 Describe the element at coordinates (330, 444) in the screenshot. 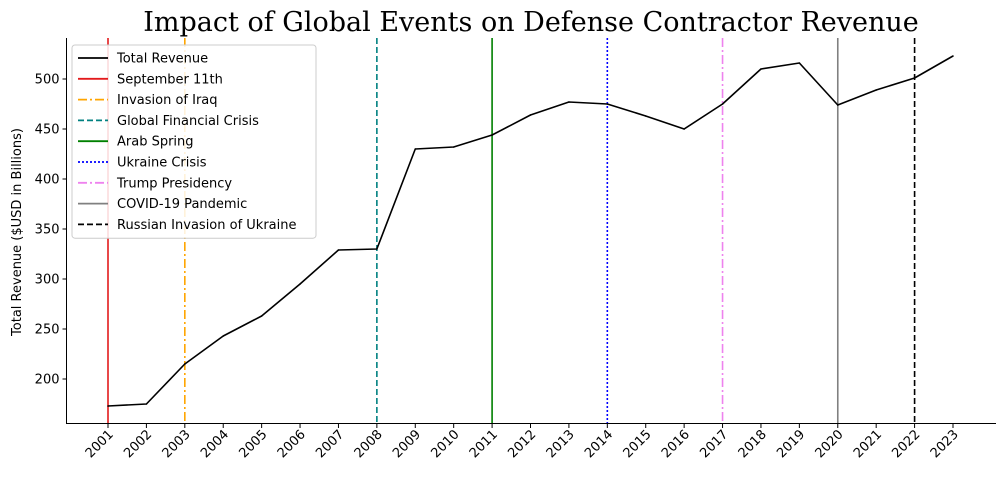

I see `x-tick-label: 2007` at that location.